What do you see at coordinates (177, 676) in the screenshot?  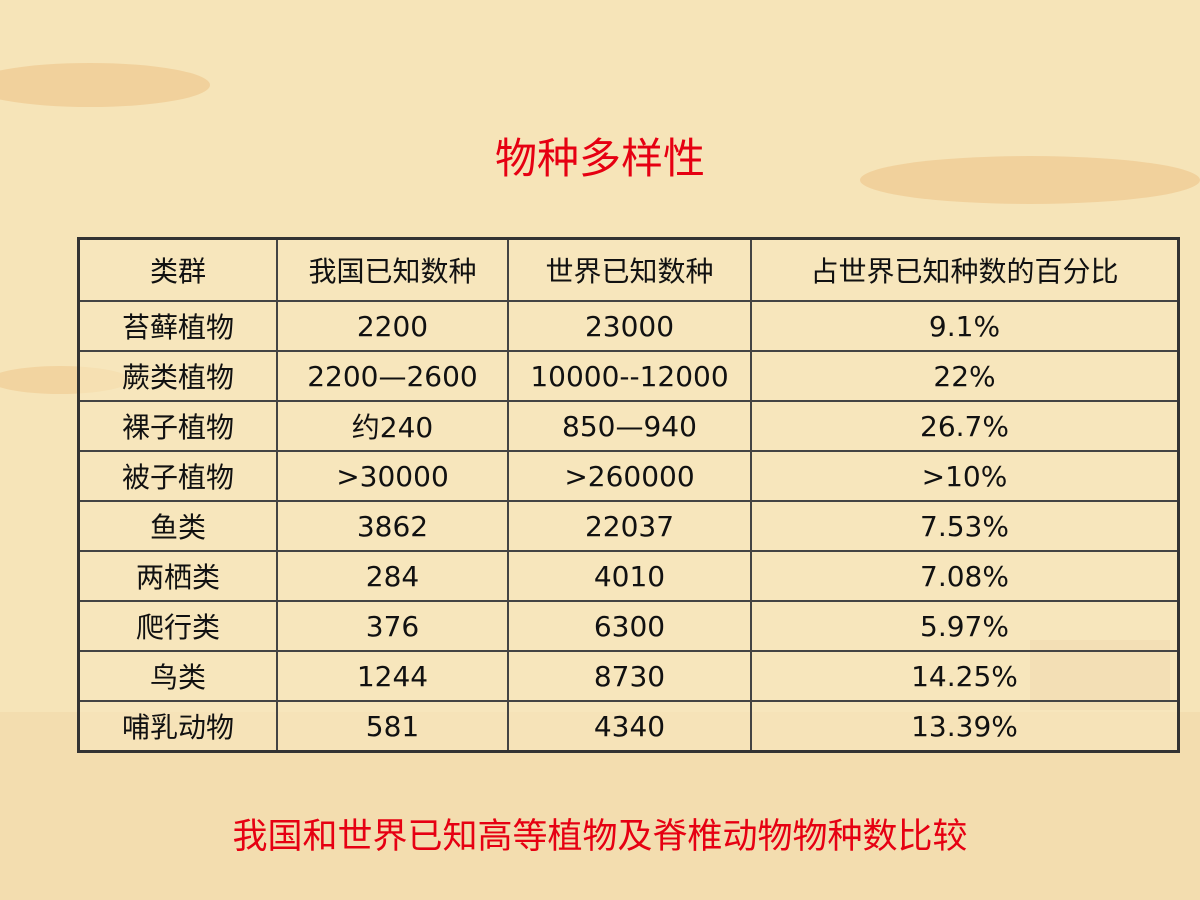 I see `cell: 鸟类` at bounding box center [177, 676].